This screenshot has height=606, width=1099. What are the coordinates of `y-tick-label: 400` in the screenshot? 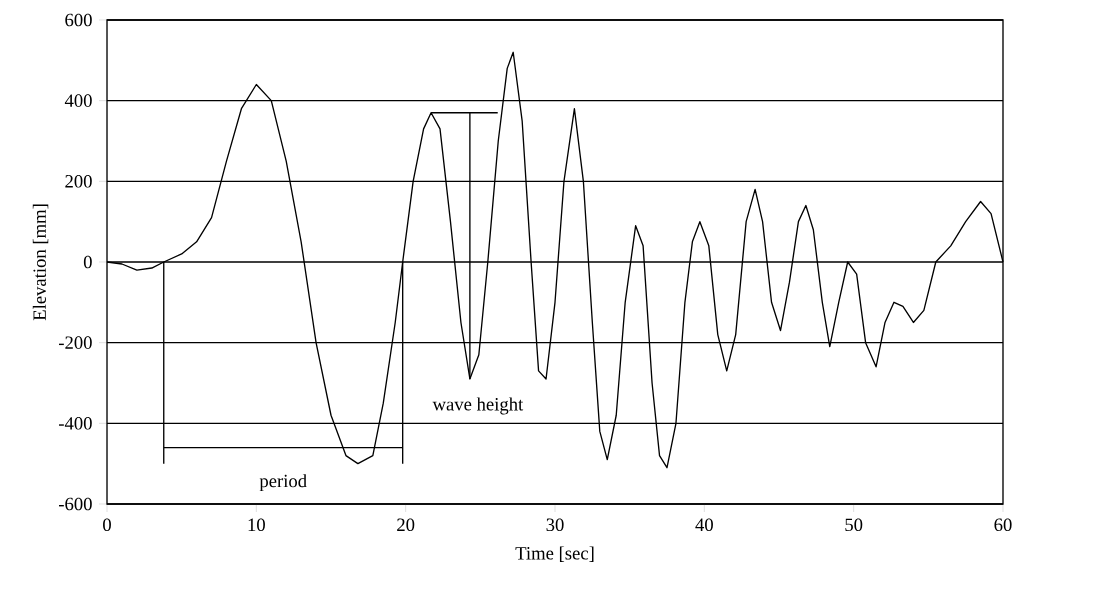 It's located at (78, 100).